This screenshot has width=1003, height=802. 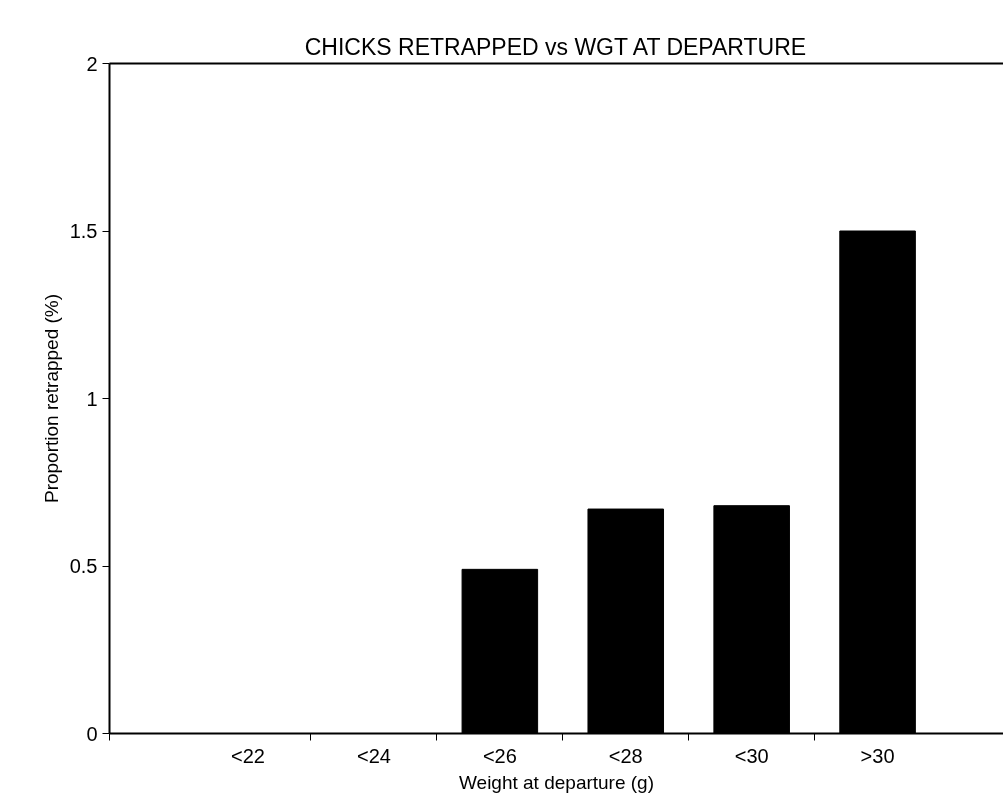 I want to click on y-axis-title: Proportion retrapped (%), so click(x=51, y=398).